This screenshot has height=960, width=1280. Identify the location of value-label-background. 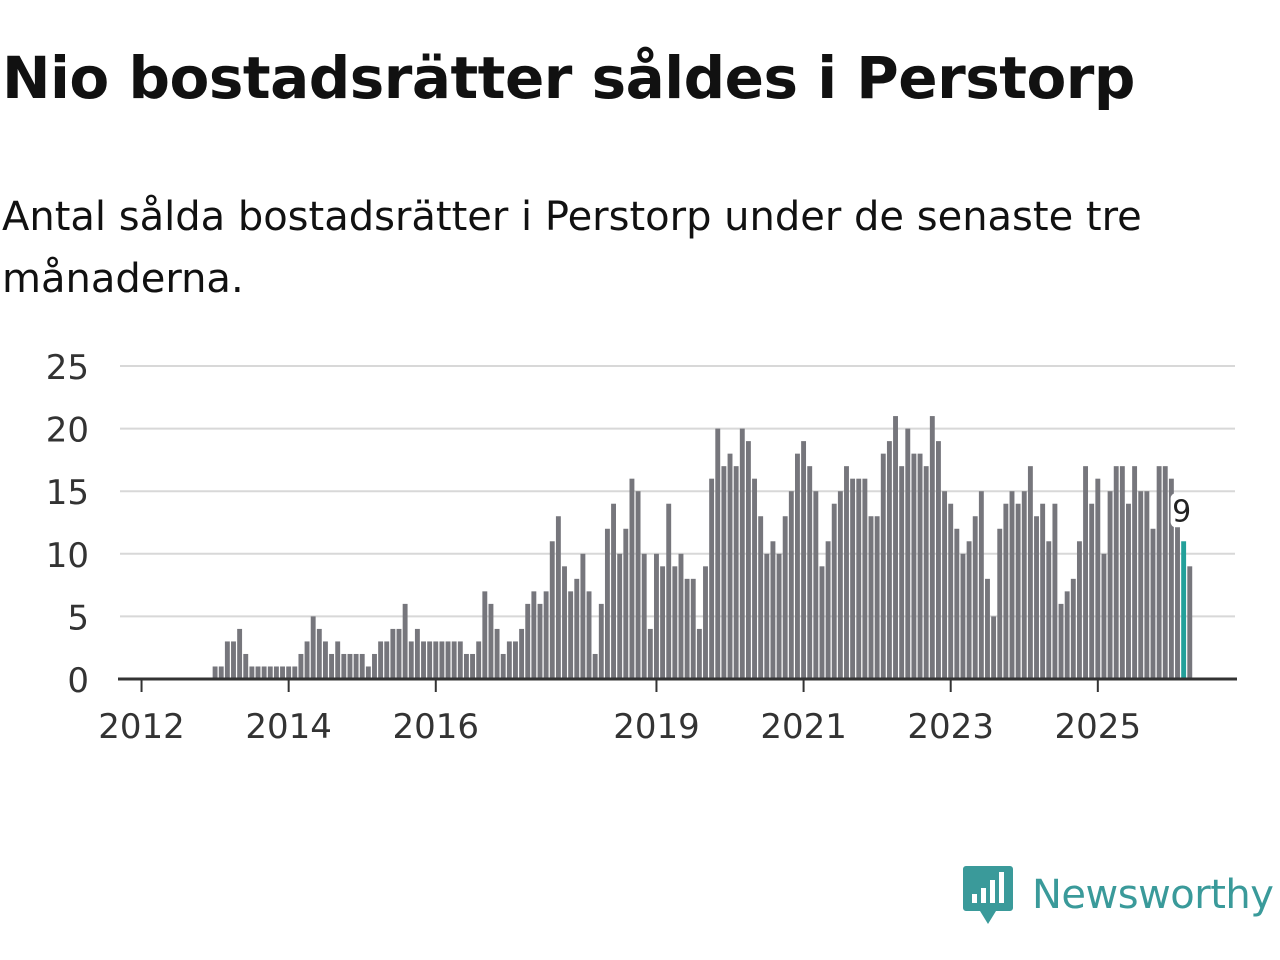
(1183, 510).